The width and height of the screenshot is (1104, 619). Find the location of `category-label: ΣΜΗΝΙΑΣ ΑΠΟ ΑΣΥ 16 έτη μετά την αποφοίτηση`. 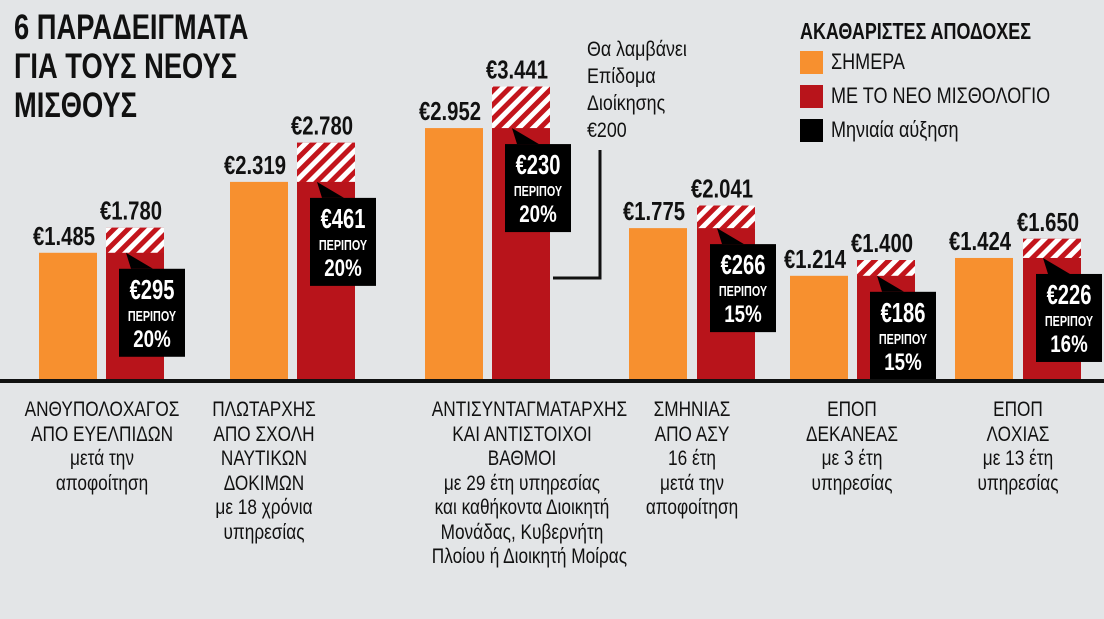

category-label: ΣΜΗΝΙΑΣ ΑΠΟ ΑΣΥ 16 έτη μετά την αποφοίτηση is located at coordinates (692, 459).